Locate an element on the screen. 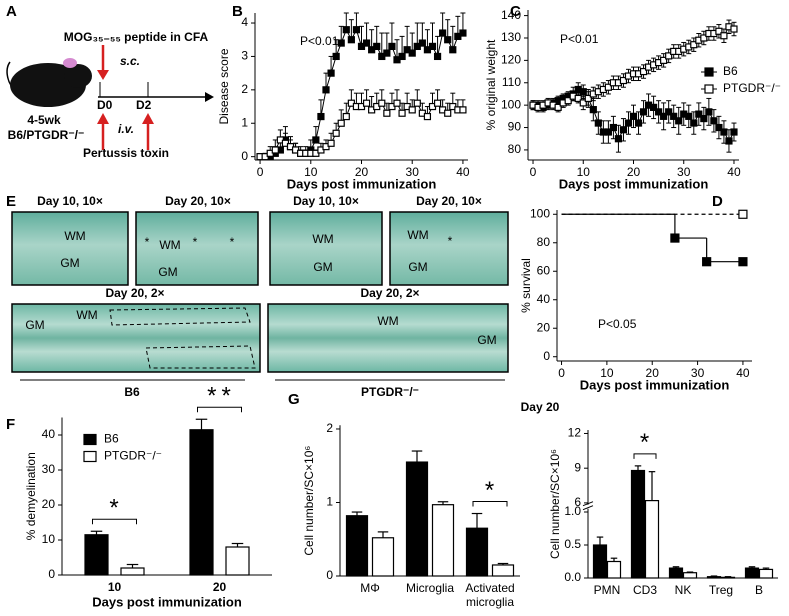 The height and width of the screenshot is (616, 789). diagram-text: s.c. is located at coordinates (130, 61).